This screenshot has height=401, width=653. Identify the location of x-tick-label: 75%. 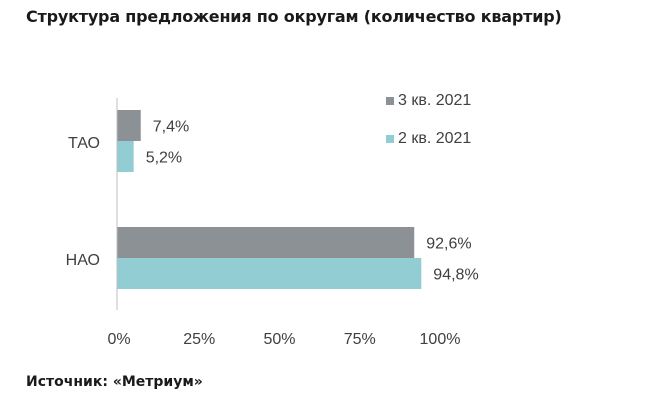
(360, 339).